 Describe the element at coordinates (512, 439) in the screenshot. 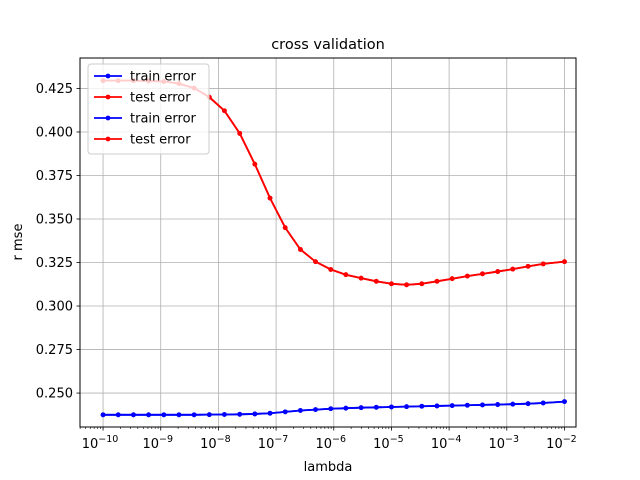

I see `x-tick-label-exponent: −3` at that location.